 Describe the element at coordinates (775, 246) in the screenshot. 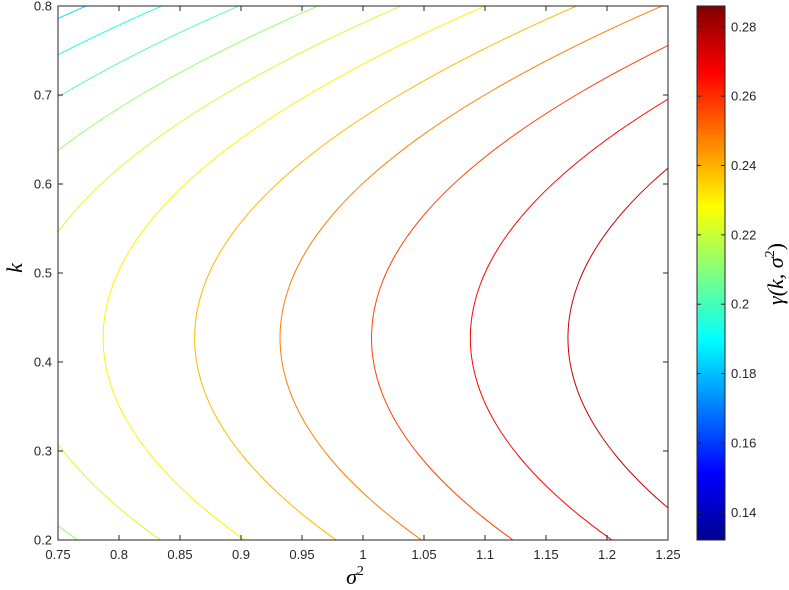

I see `colorbar-label-end: )` at that location.